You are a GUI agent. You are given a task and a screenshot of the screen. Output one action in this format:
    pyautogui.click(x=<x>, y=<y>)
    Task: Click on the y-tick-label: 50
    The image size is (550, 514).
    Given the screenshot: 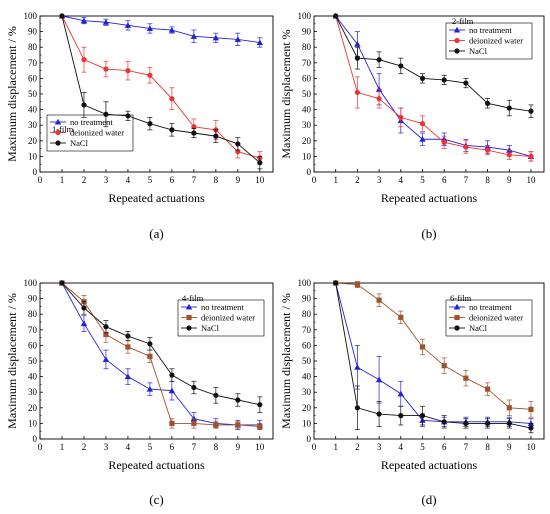 What is the action you would take?
    pyautogui.click(x=307, y=361)
    